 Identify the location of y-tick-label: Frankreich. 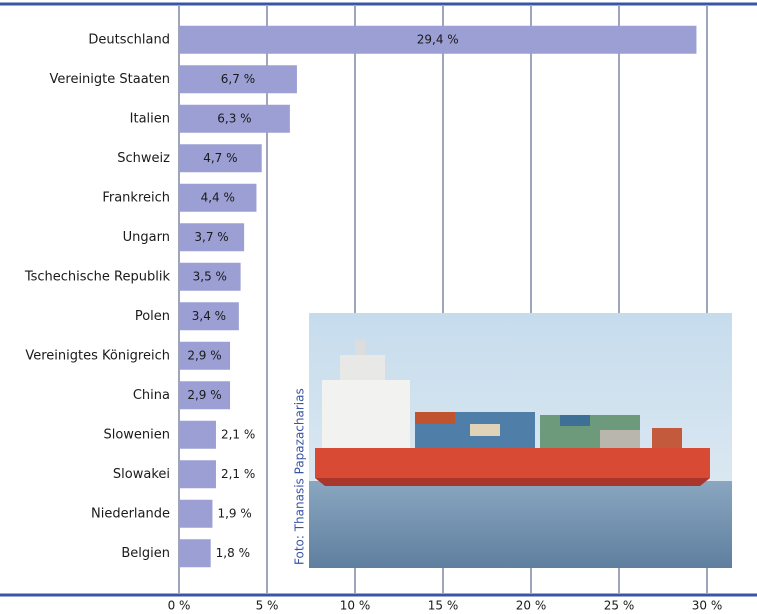
(136, 197).